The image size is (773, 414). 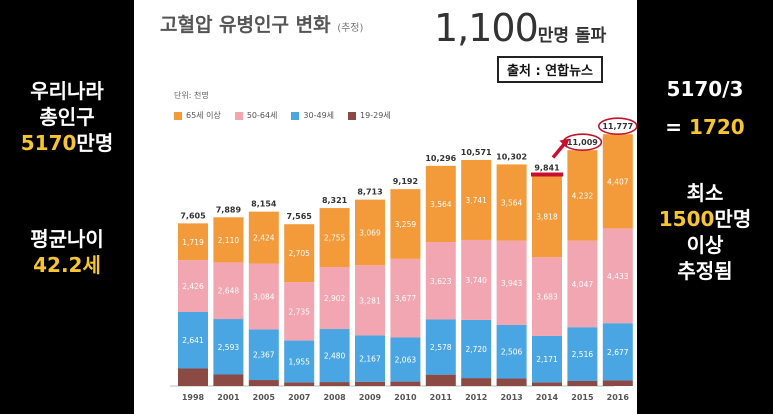 I want to click on bar-segment-19-29-2015, so click(x=582, y=383).